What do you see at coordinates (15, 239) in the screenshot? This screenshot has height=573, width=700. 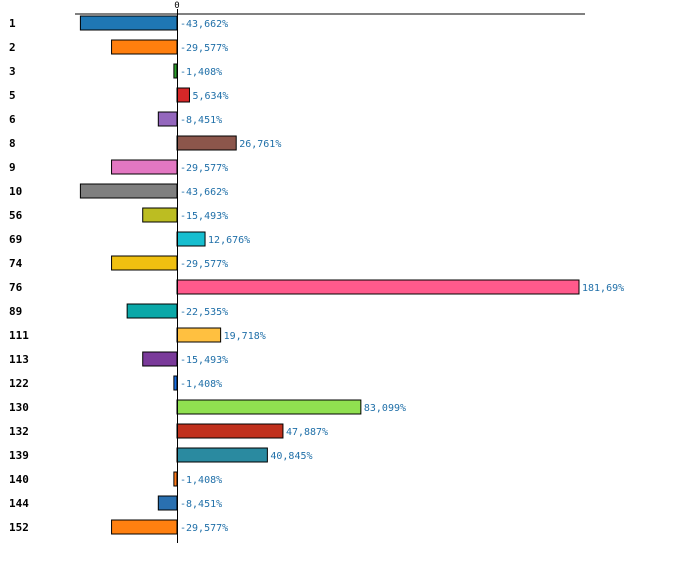 I see `category-label-69: 69` at bounding box center [15, 239].